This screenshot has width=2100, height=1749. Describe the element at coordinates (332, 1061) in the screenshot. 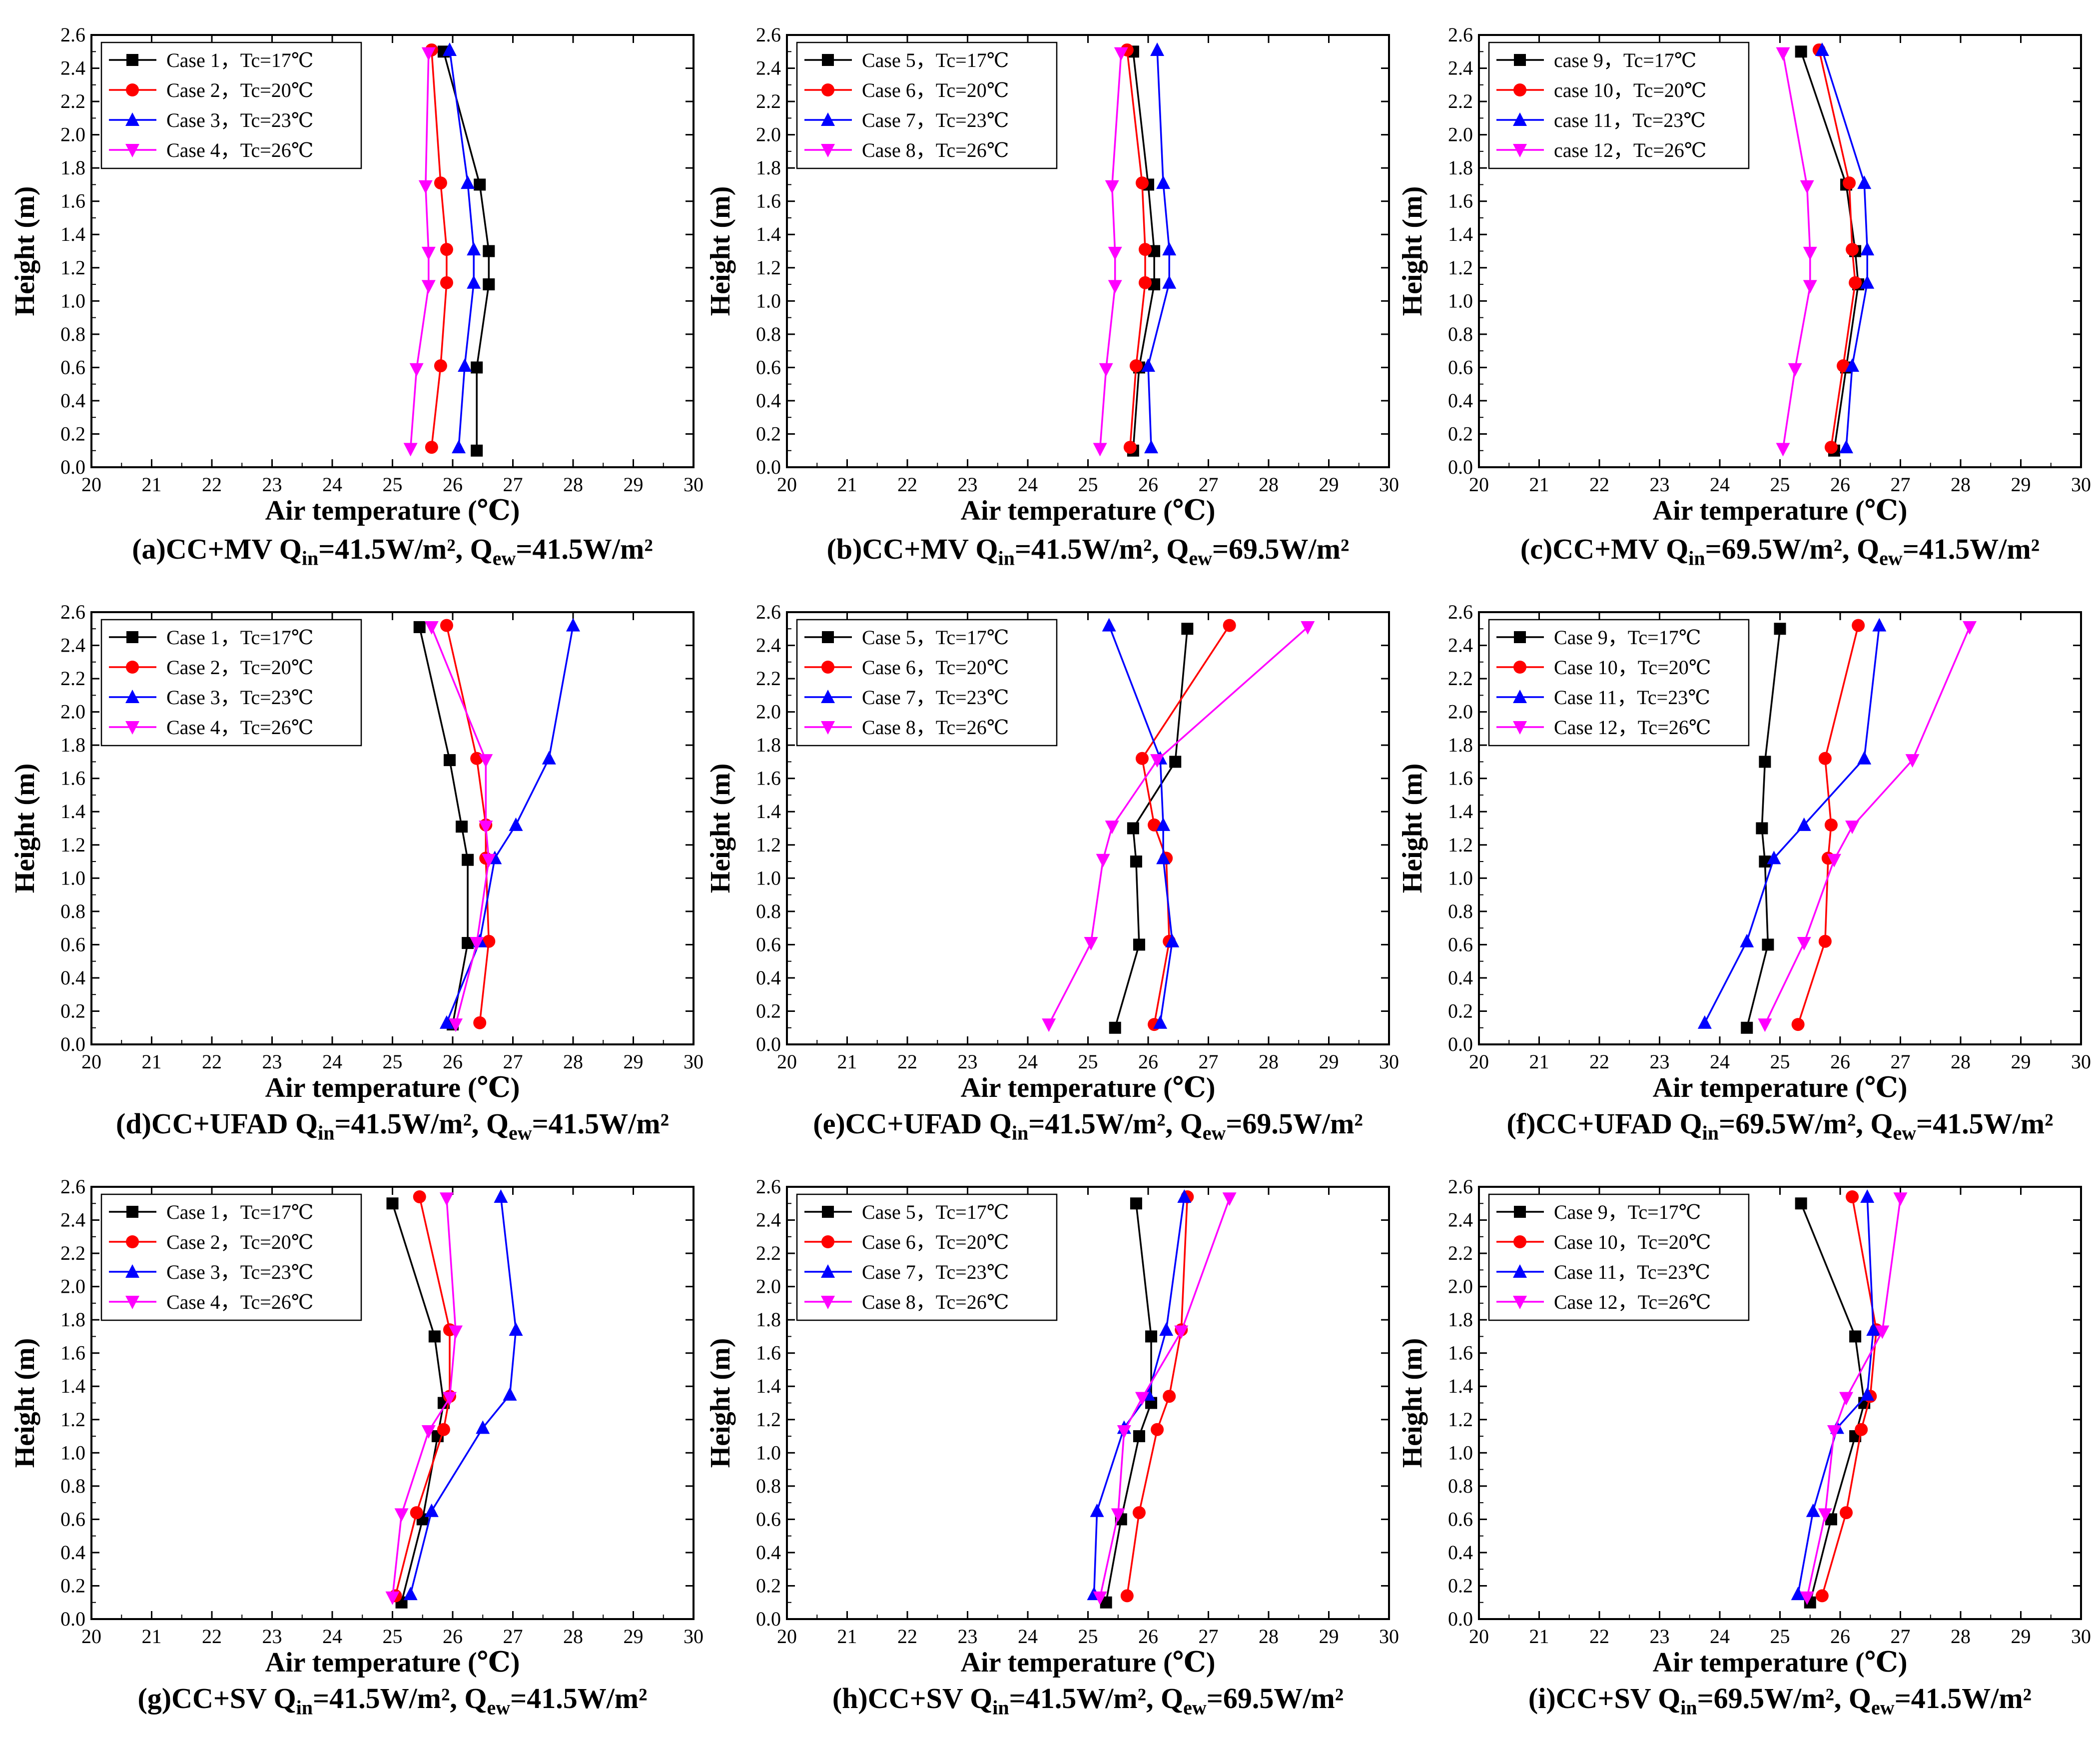

I see `x-tick-label: 24` at that location.